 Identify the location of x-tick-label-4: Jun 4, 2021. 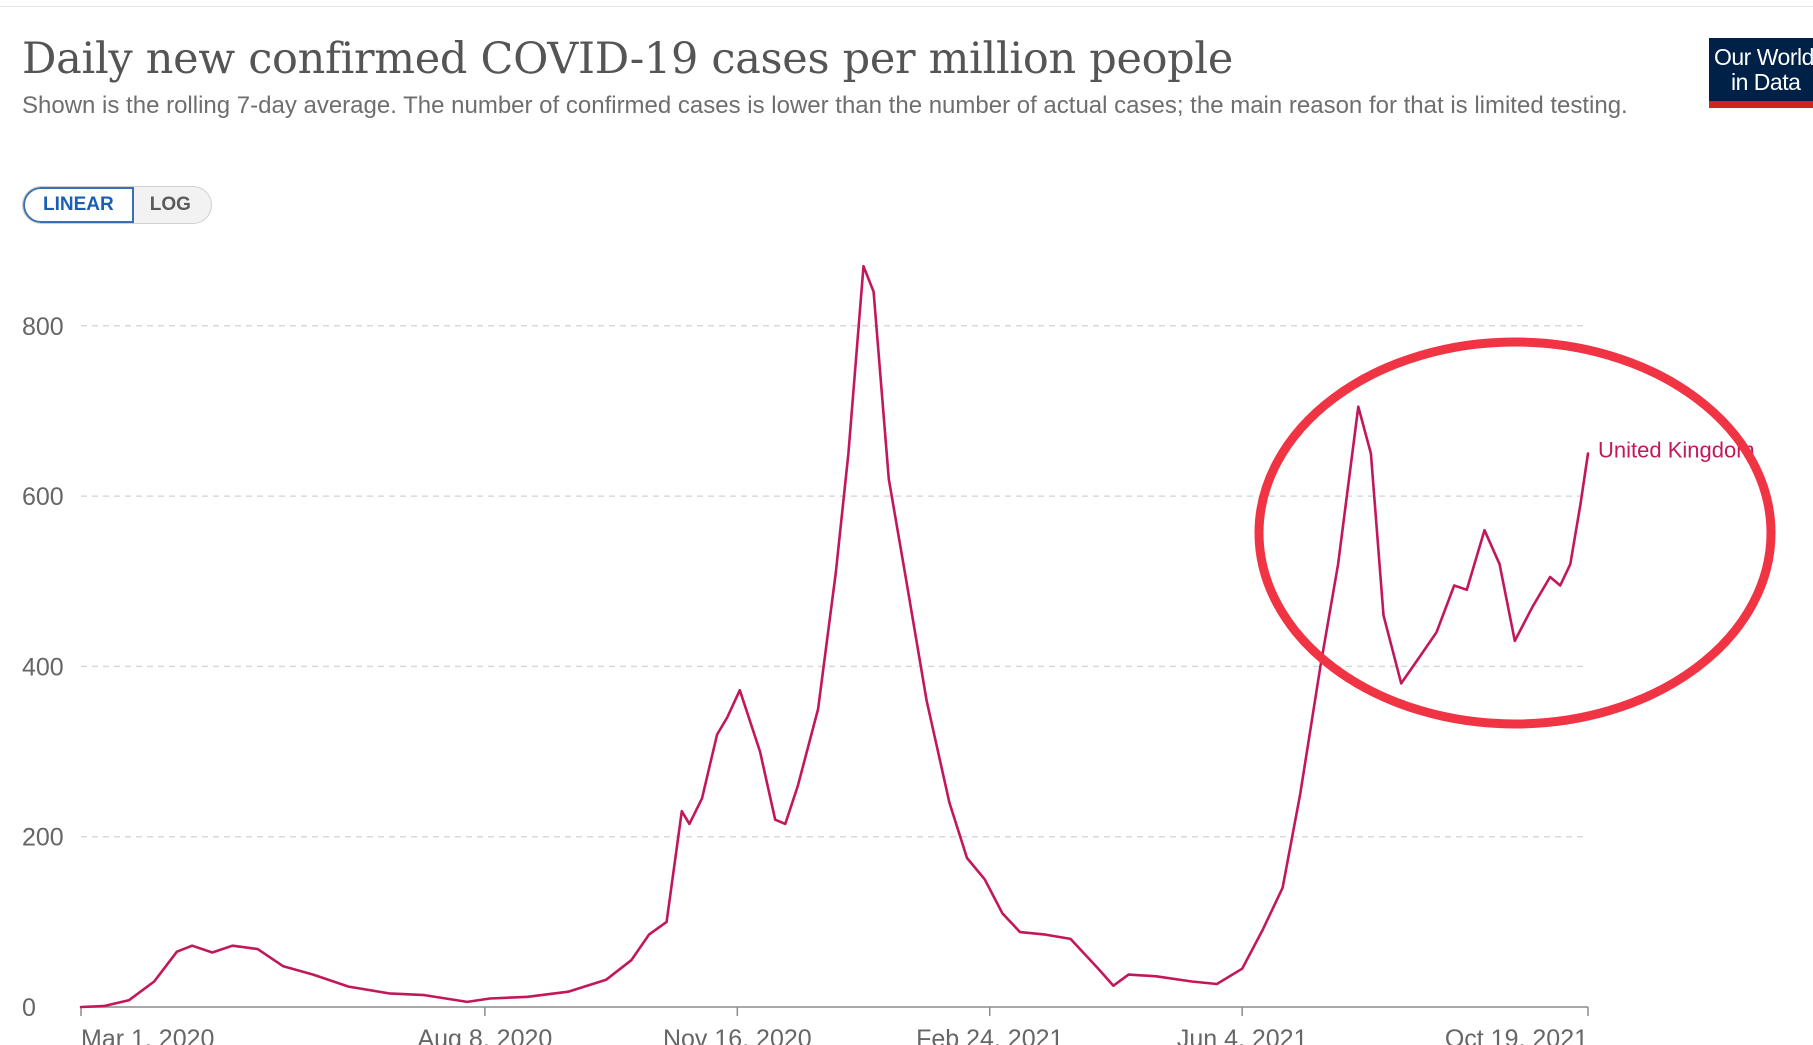
(1242, 1035).